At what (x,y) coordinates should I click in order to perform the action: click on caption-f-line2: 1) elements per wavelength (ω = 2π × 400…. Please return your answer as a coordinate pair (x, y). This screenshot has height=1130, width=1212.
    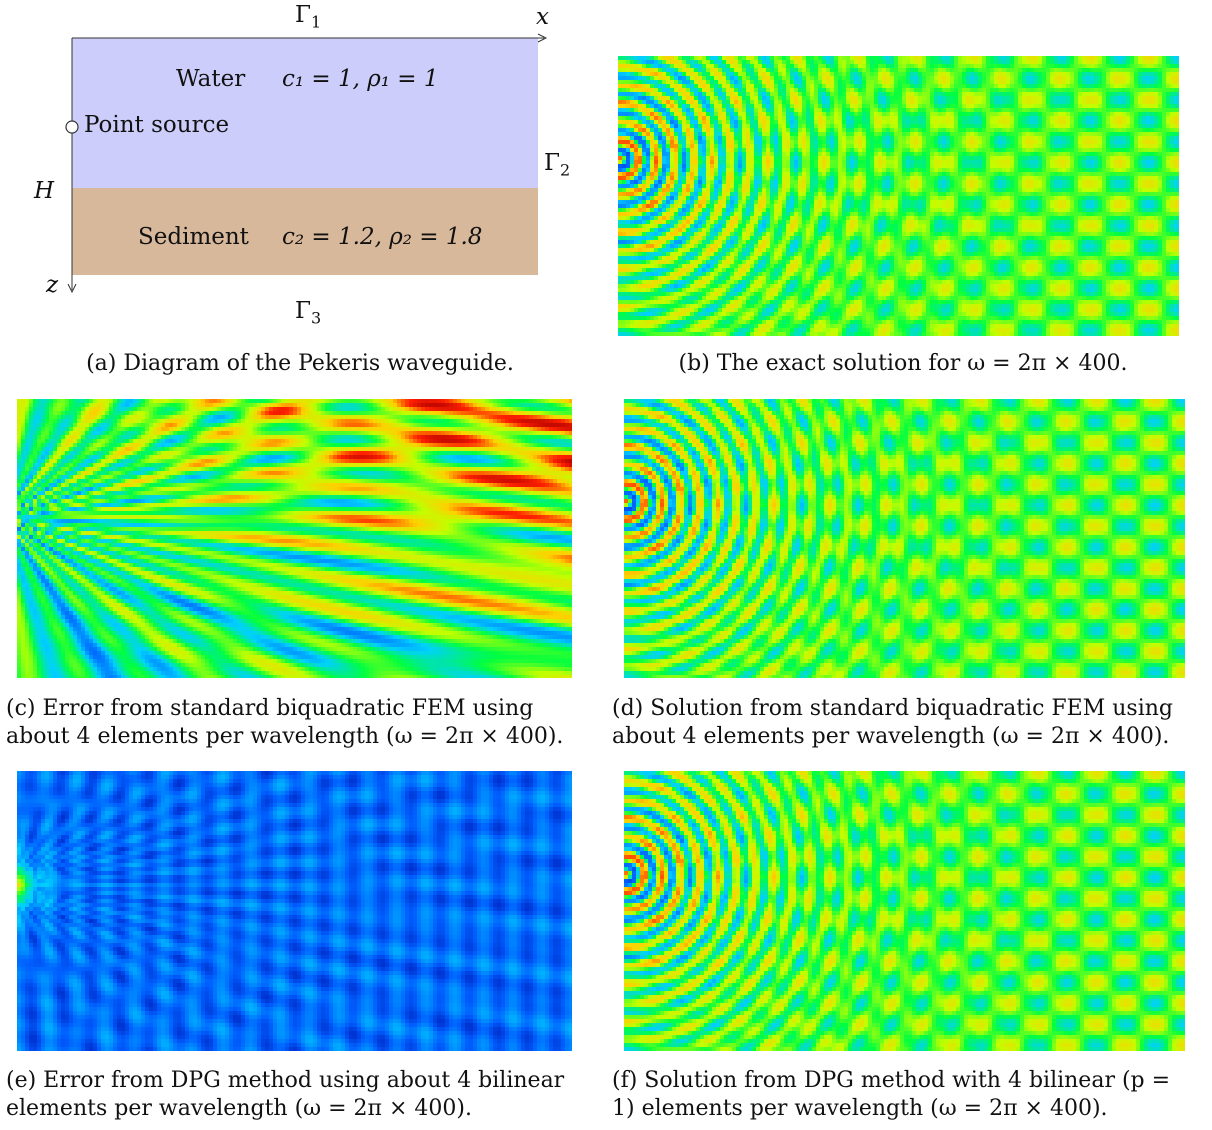
    Looking at the image, I should click on (907, 1109).